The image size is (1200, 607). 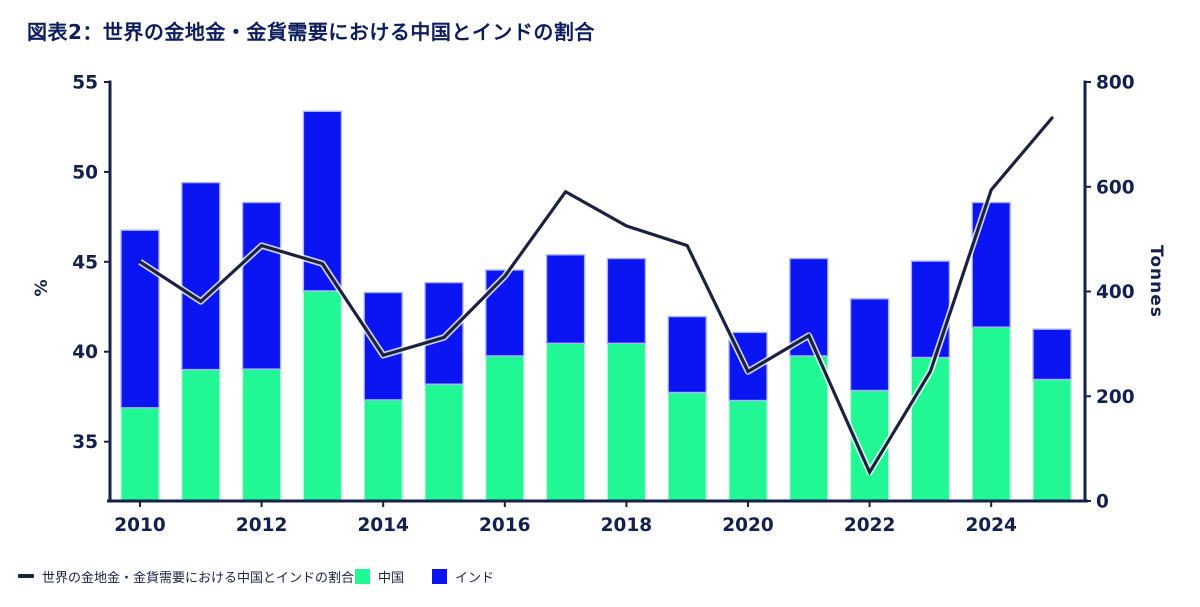 I want to click on legend-item-share-line: 世界の金地金・金貨需要における中国とインドの割合, so click(x=186, y=576).